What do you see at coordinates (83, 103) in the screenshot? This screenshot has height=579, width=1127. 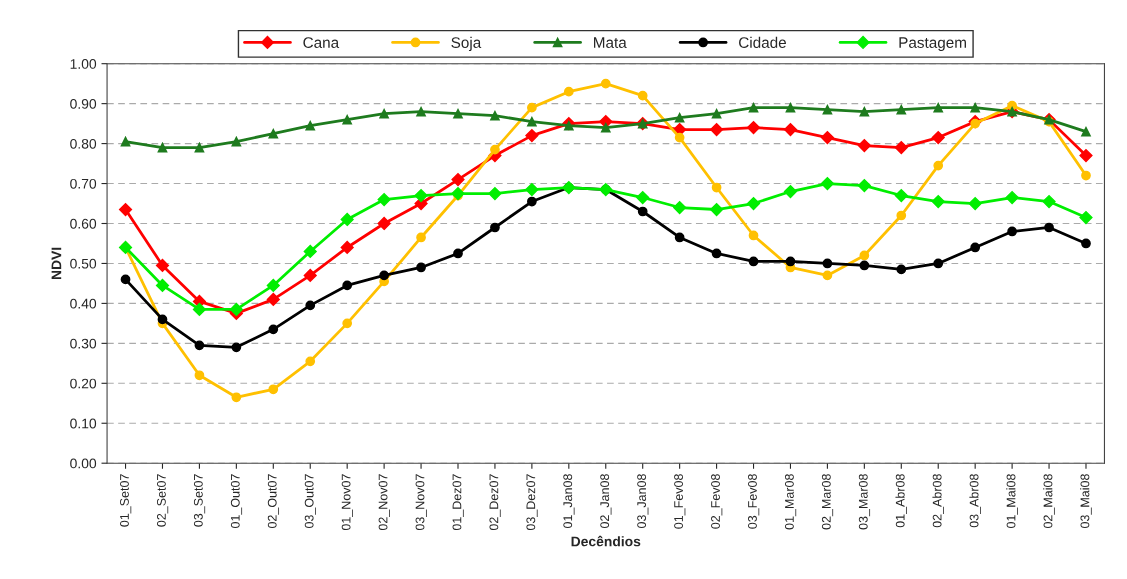 I see `y-tick-label: 0.90` at bounding box center [83, 103].